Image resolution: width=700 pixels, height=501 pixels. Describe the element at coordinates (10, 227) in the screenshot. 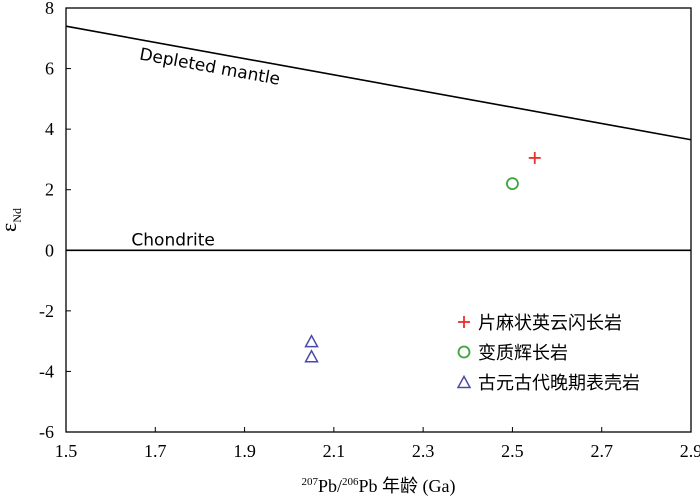

I see `y-label-main: ε` at that location.